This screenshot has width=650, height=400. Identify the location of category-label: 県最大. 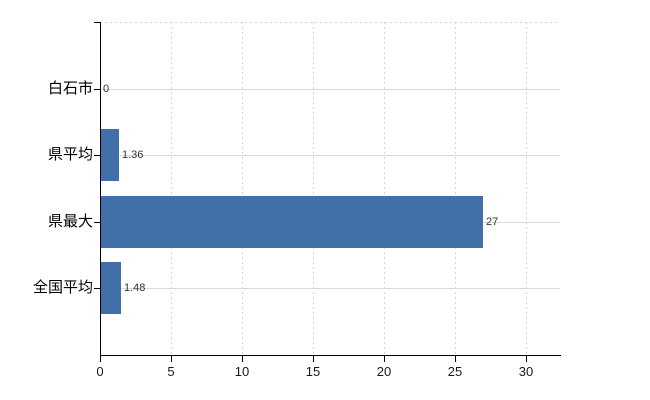
(70, 221).